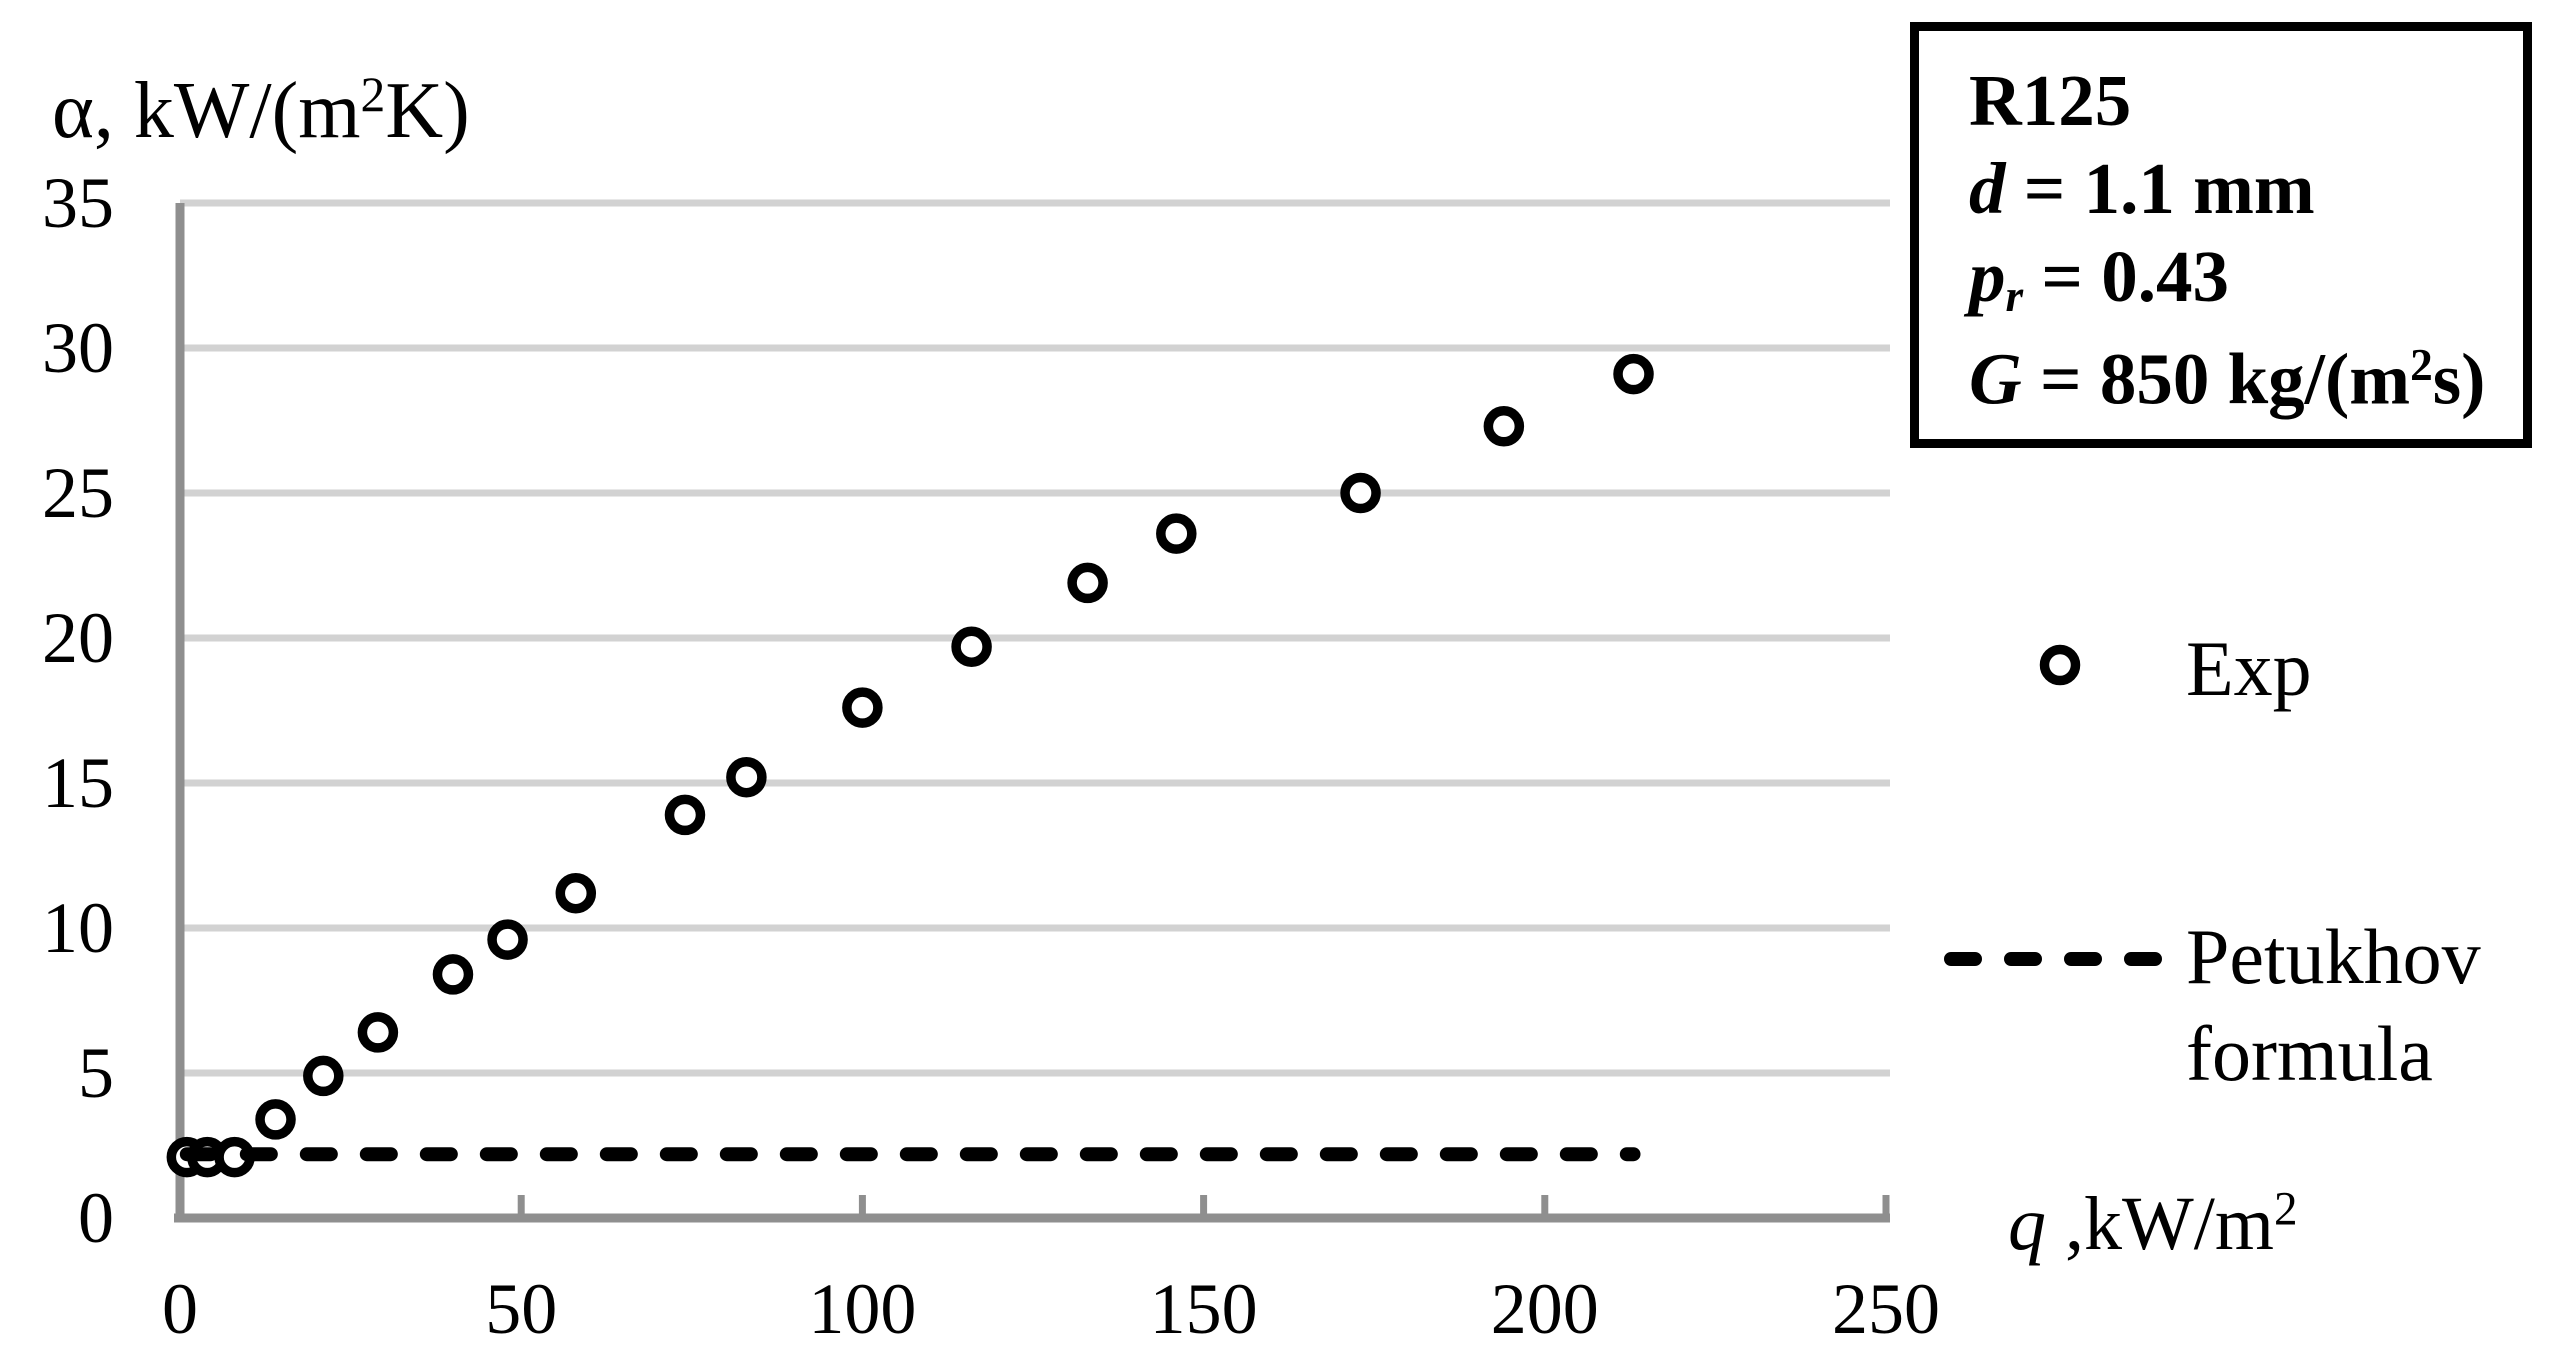  Describe the element at coordinates (2333, 1005) in the screenshot. I see `legend-label-petukhov: Petukhov formula` at that location.